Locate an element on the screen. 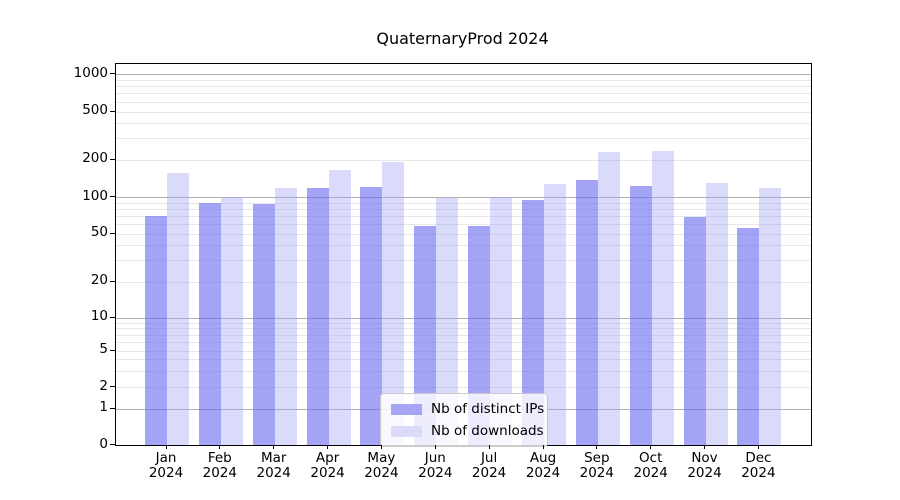  x-tick-label: Mar 2024 is located at coordinates (274, 466).